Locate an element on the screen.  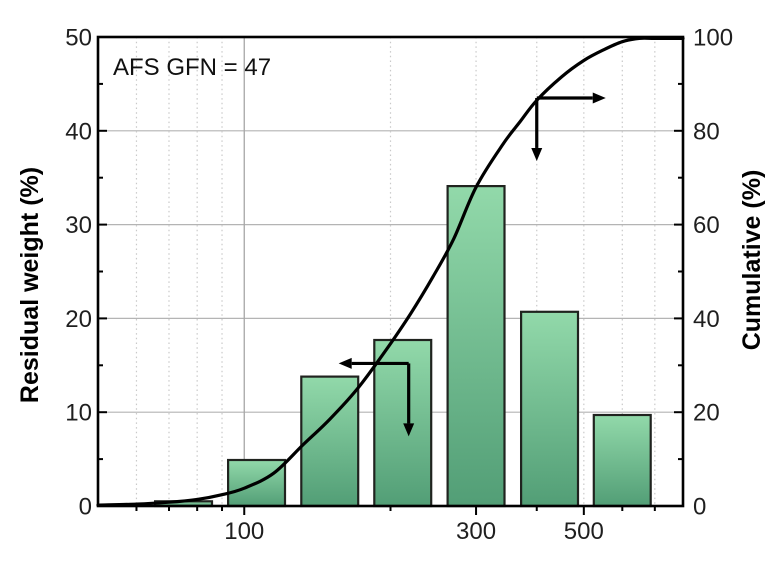
left-axis-title: Residual weight (%) is located at coordinates (30, 285).